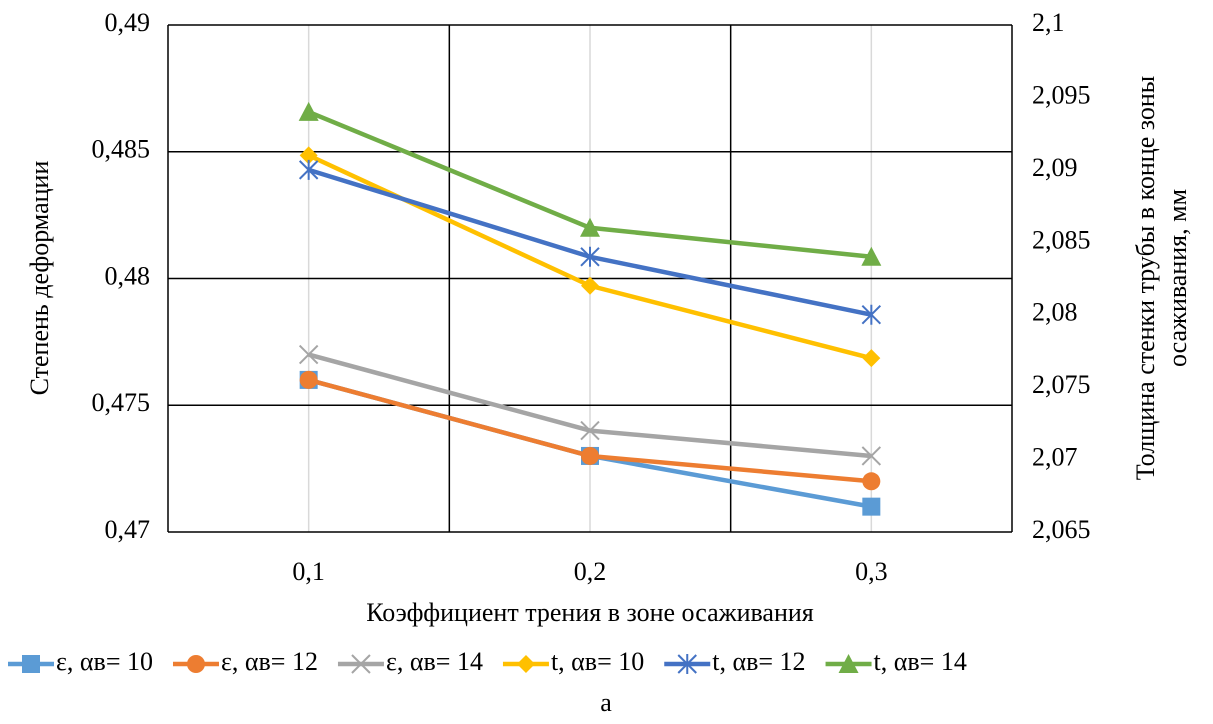 The width and height of the screenshot is (1213, 724). Describe the element at coordinates (1055, 457) in the screenshot. I see `y2-tick-label: 2,07` at that location.